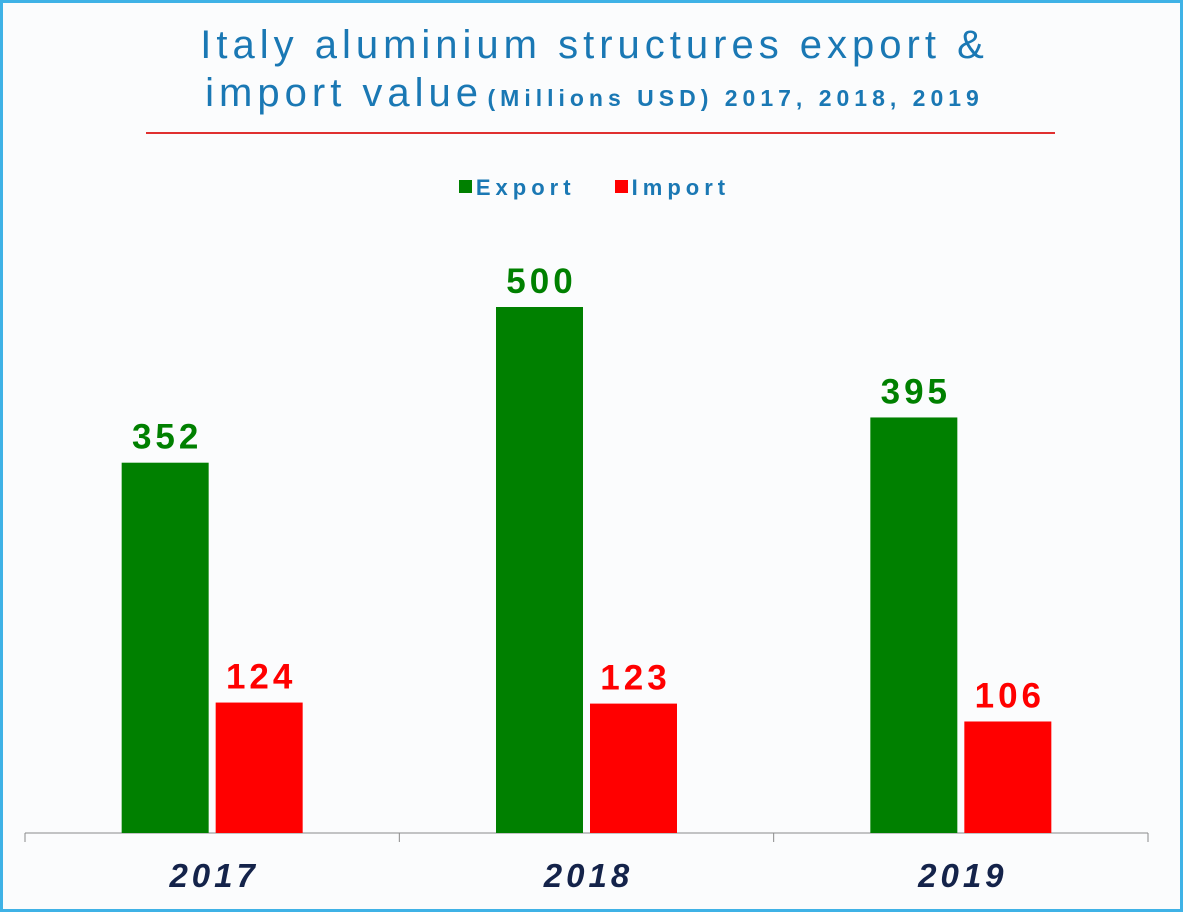 This screenshot has height=912, width=1183. What do you see at coordinates (621, 186) in the screenshot?
I see `legend-swatch-import` at bounding box center [621, 186].